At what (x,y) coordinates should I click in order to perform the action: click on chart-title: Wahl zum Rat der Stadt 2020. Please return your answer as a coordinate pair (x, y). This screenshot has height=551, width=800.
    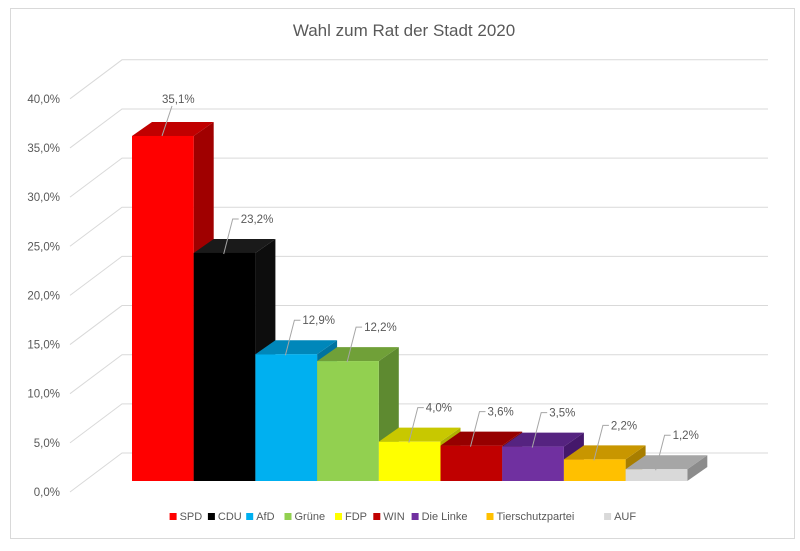
    Looking at the image, I should click on (404, 30).